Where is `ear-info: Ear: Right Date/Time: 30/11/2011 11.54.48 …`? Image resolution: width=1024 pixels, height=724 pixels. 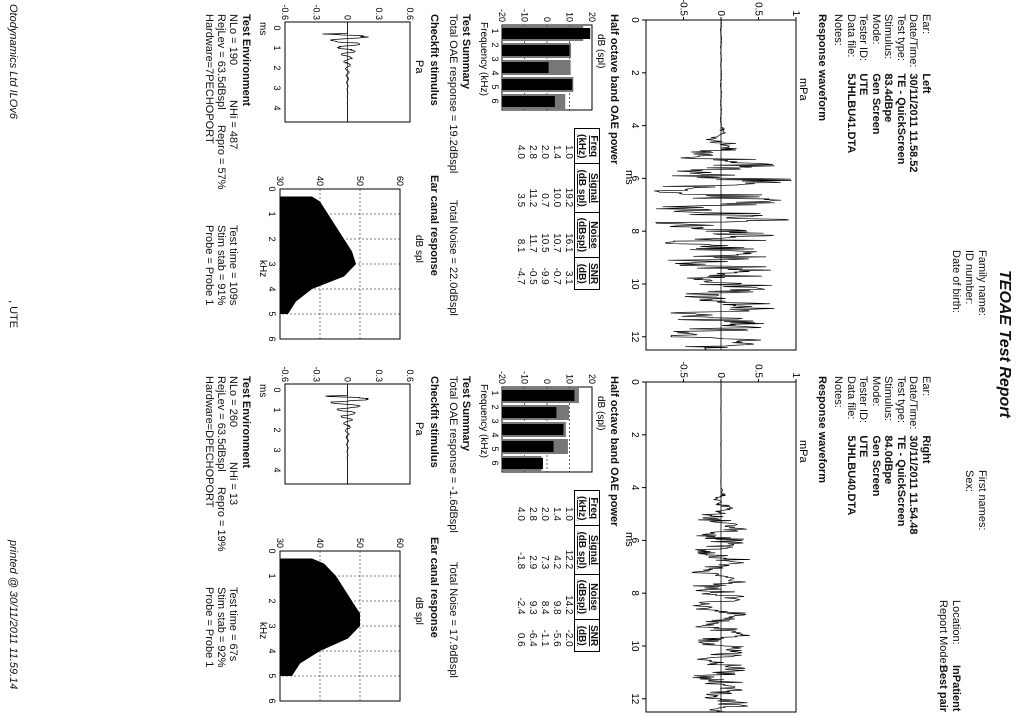 ear-info: Ear: Right Date/Time: 30/11/2011 11.54.48 … is located at coordinates (882, 458).